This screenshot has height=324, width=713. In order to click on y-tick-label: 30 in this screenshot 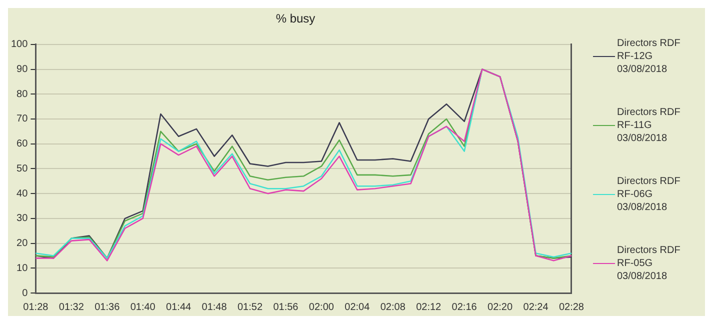, I will do `click(22, 218)`.